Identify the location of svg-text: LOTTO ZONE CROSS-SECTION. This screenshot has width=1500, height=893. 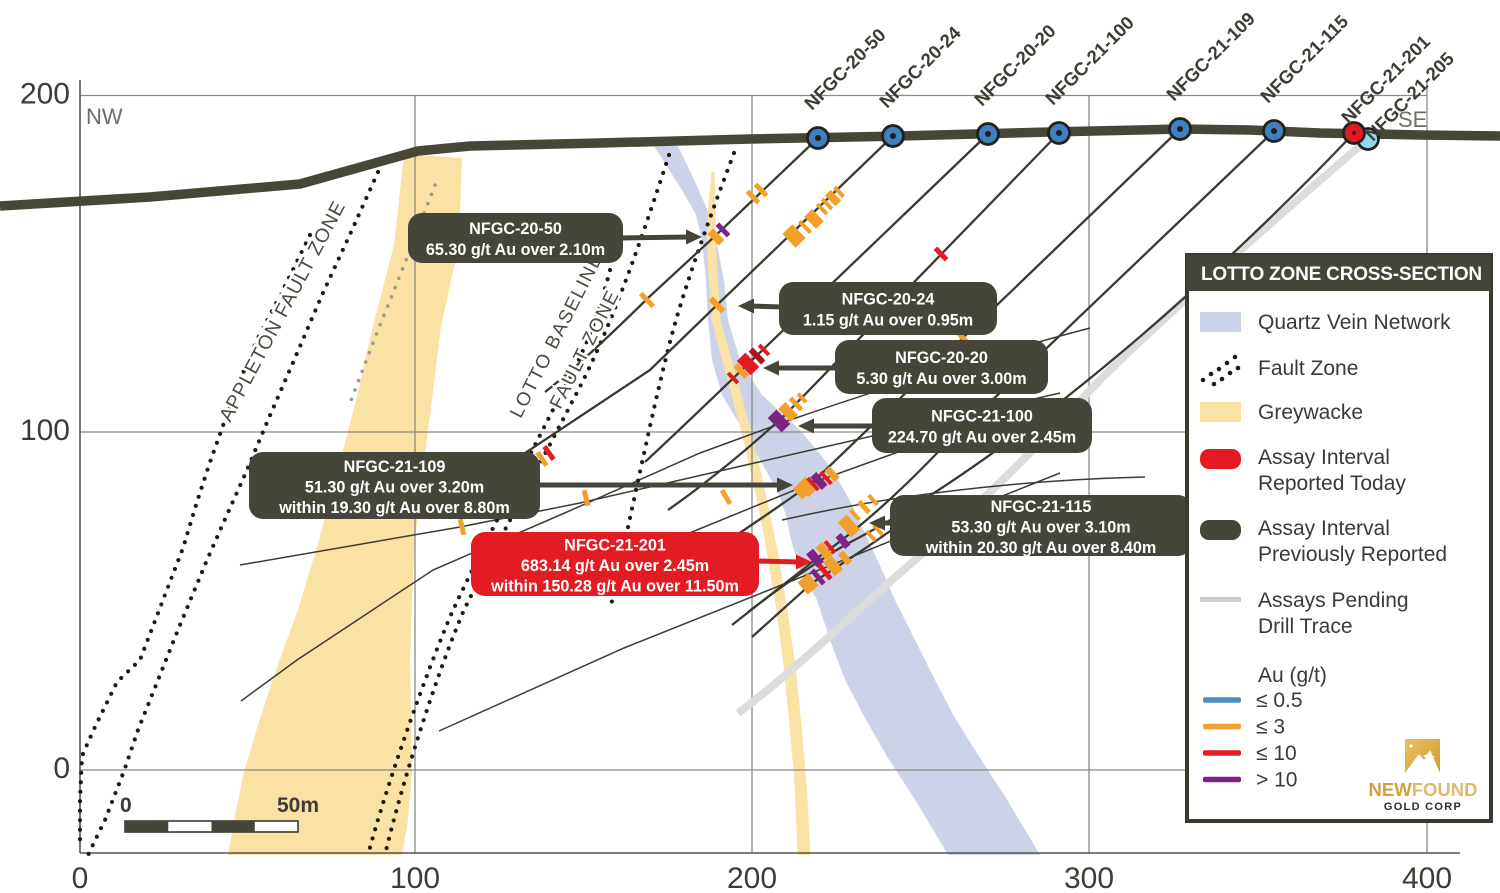
(1341, 274).